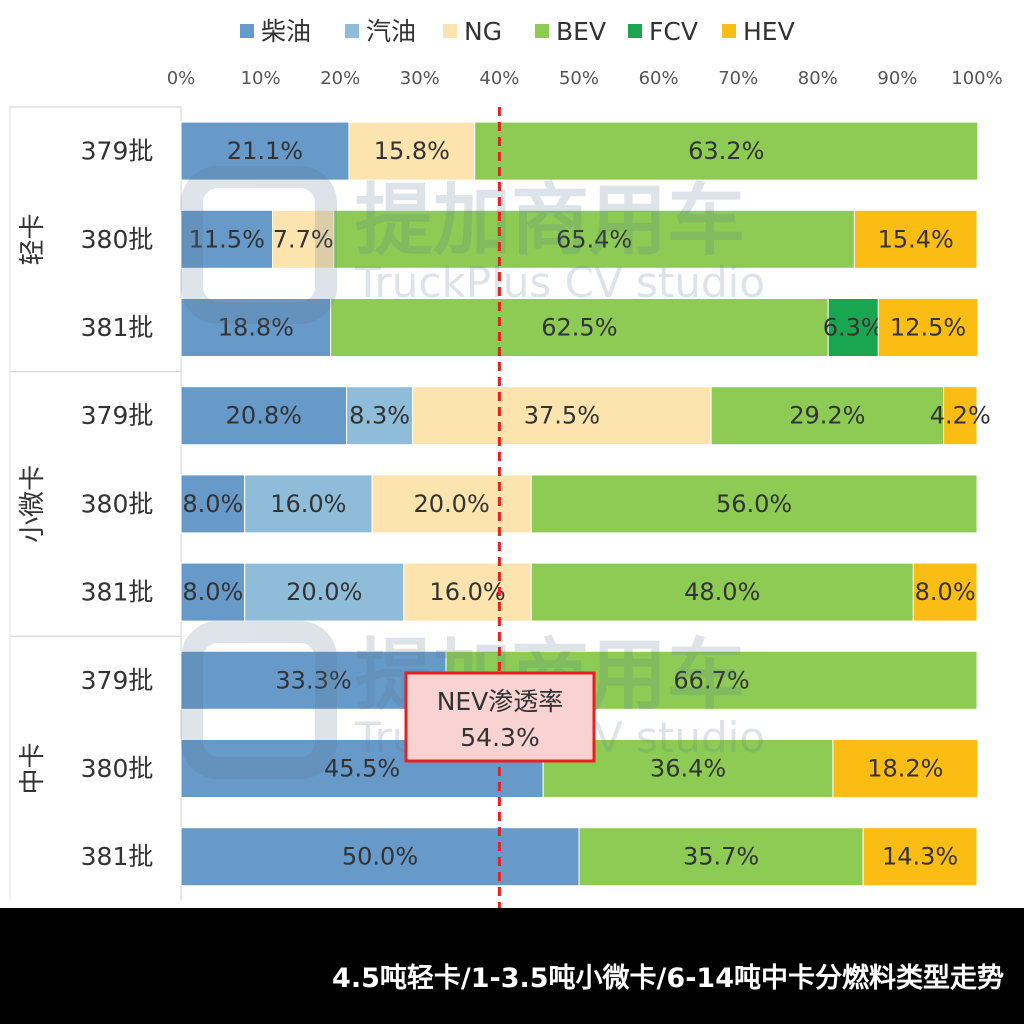 This screenshot has height=1024, width=1024. What do you see at coordinates (738, 78) in the screenshot?
I see `x-tick-label: 70%` at bounding box center [738, 78].